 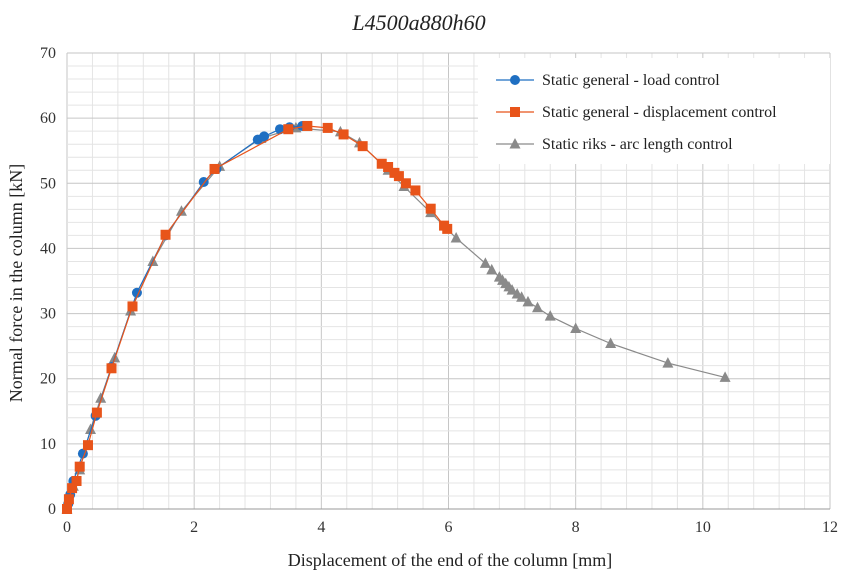 What do you see at coordinates (48, 444) in the screenshot?
I see `y-tick-label: 10` at bounding box center [48, 444].